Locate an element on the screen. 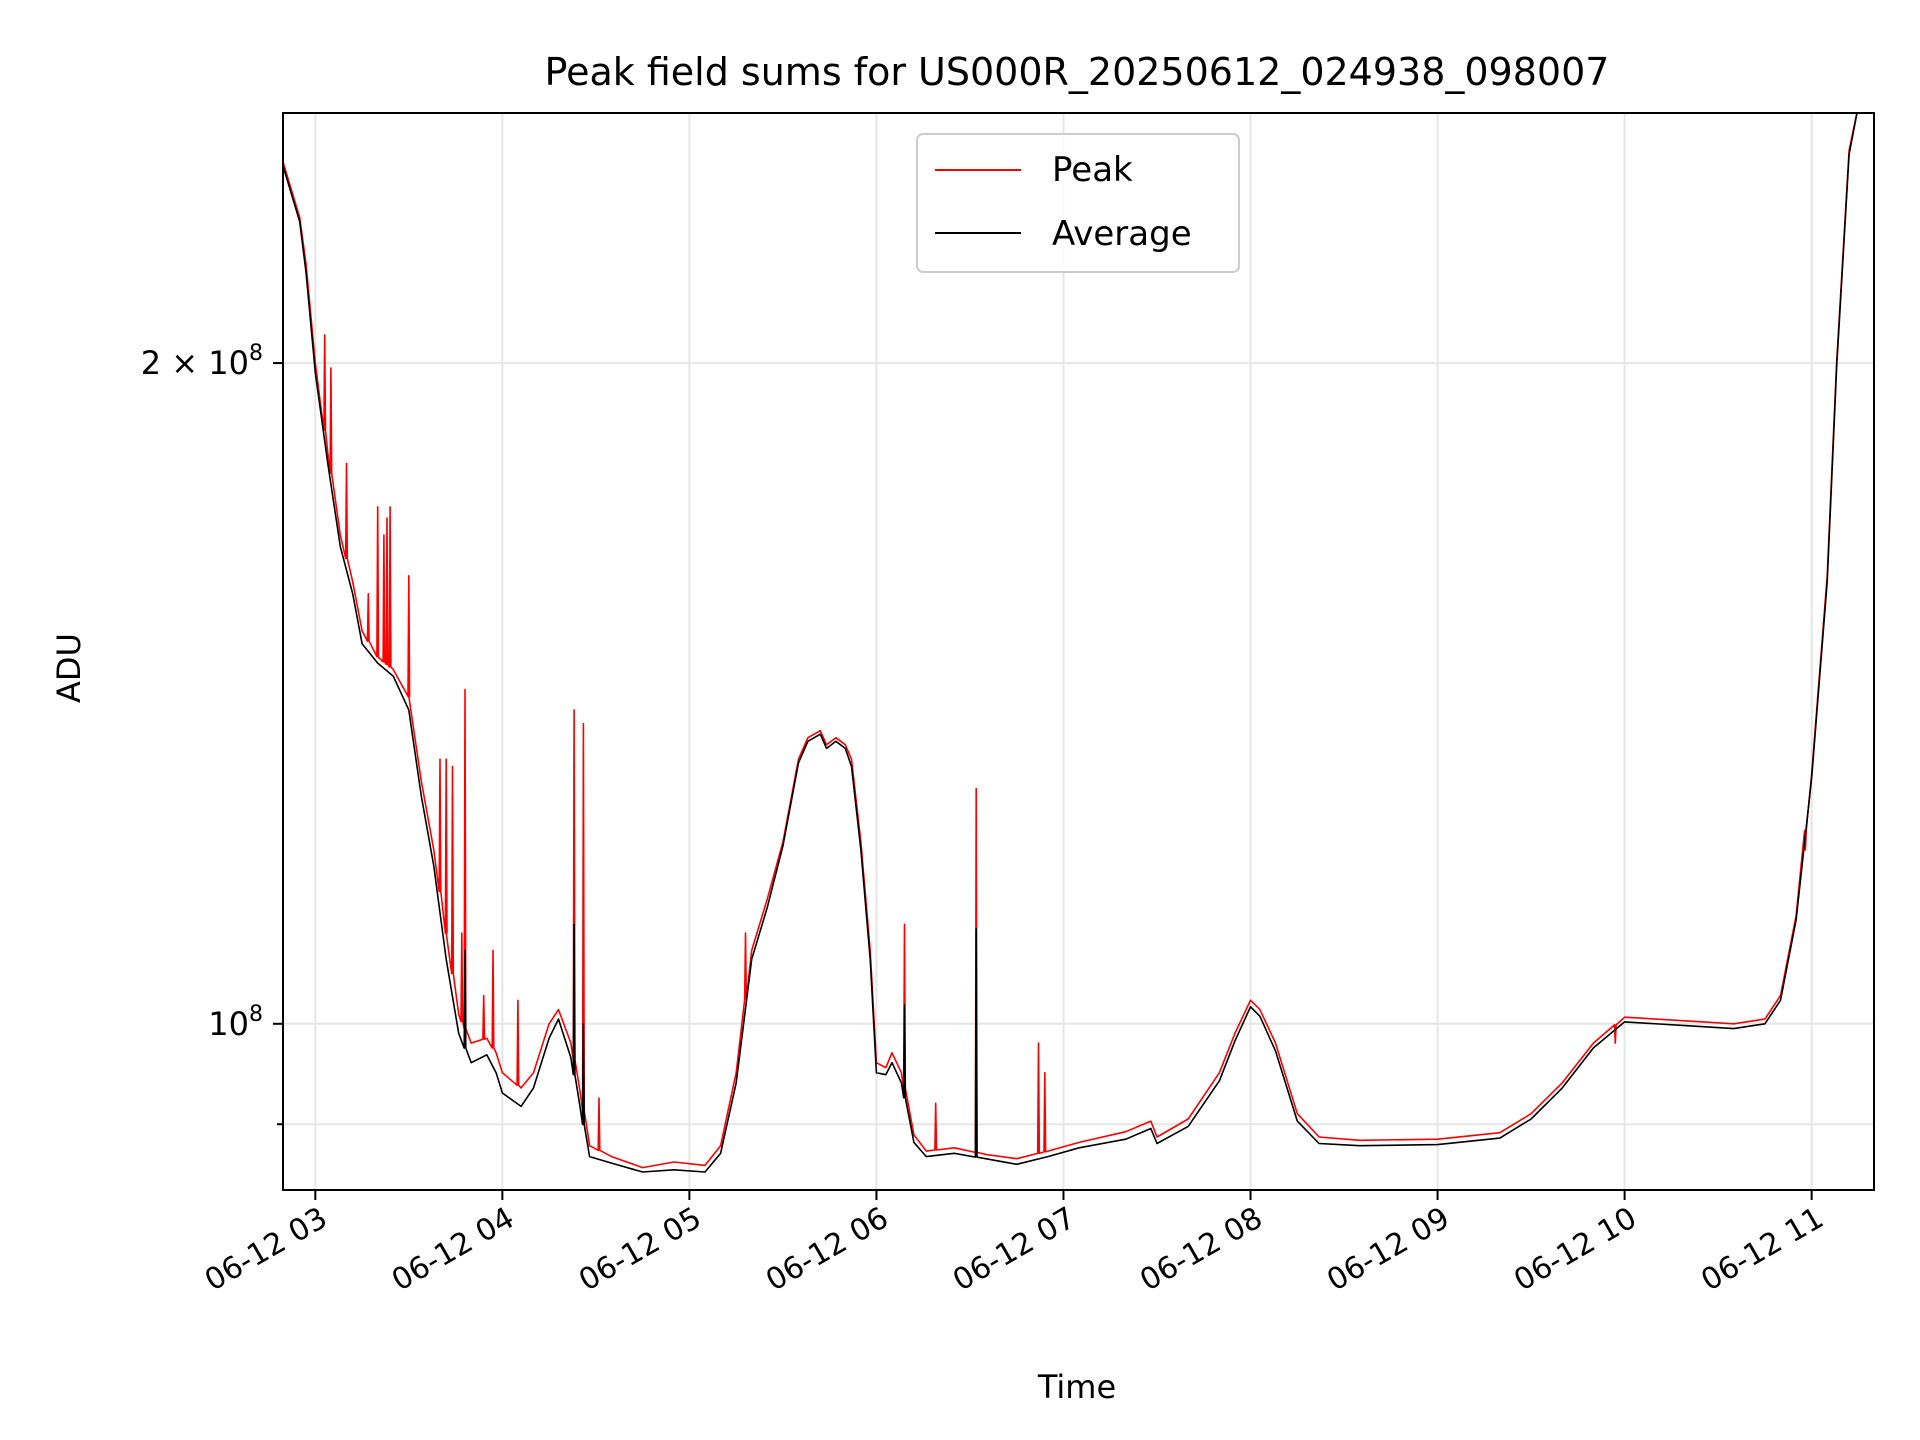 Image resolution: width=1920 pixels, height=1440 pixels. x-tick-label: 06-12 07 is located at coordinates (1014, 1250).